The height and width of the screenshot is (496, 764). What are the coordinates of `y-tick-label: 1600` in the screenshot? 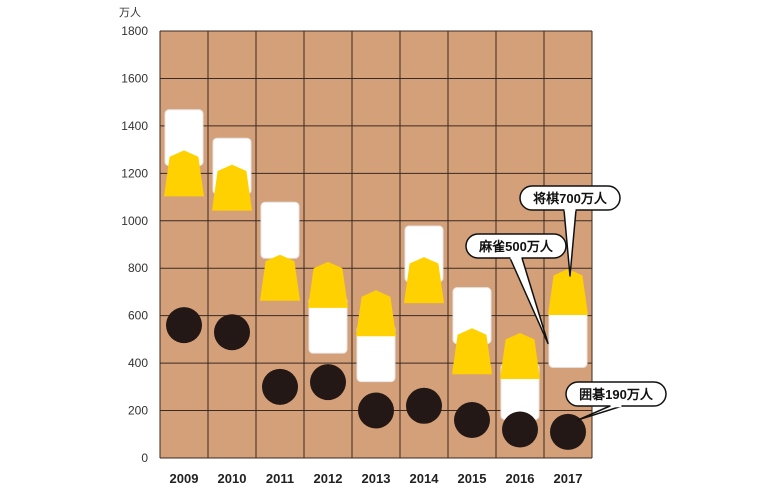 It's located at (134, 78).